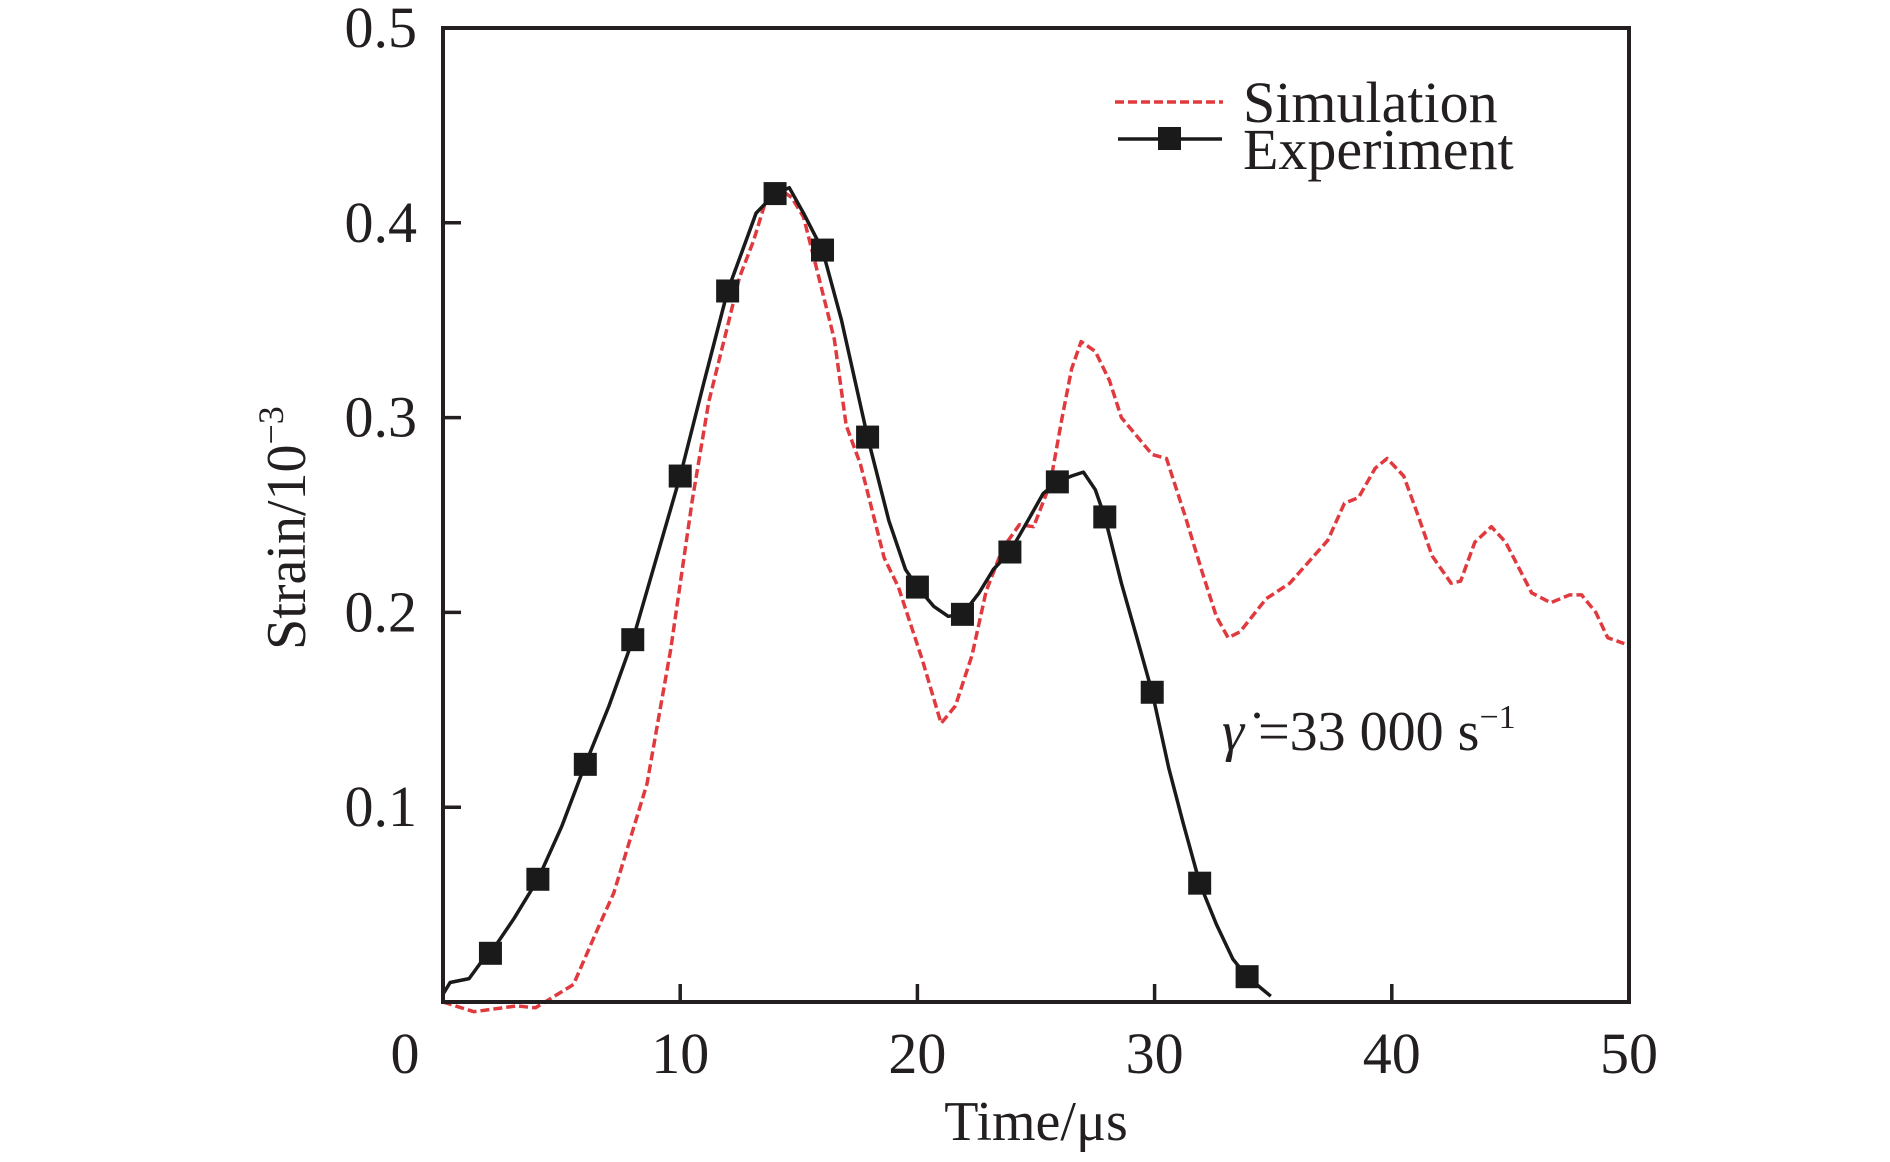 The height and width of the screenshot is (1162, 1890). I want to click on x-tick-label: 10, so click(680, 1053).